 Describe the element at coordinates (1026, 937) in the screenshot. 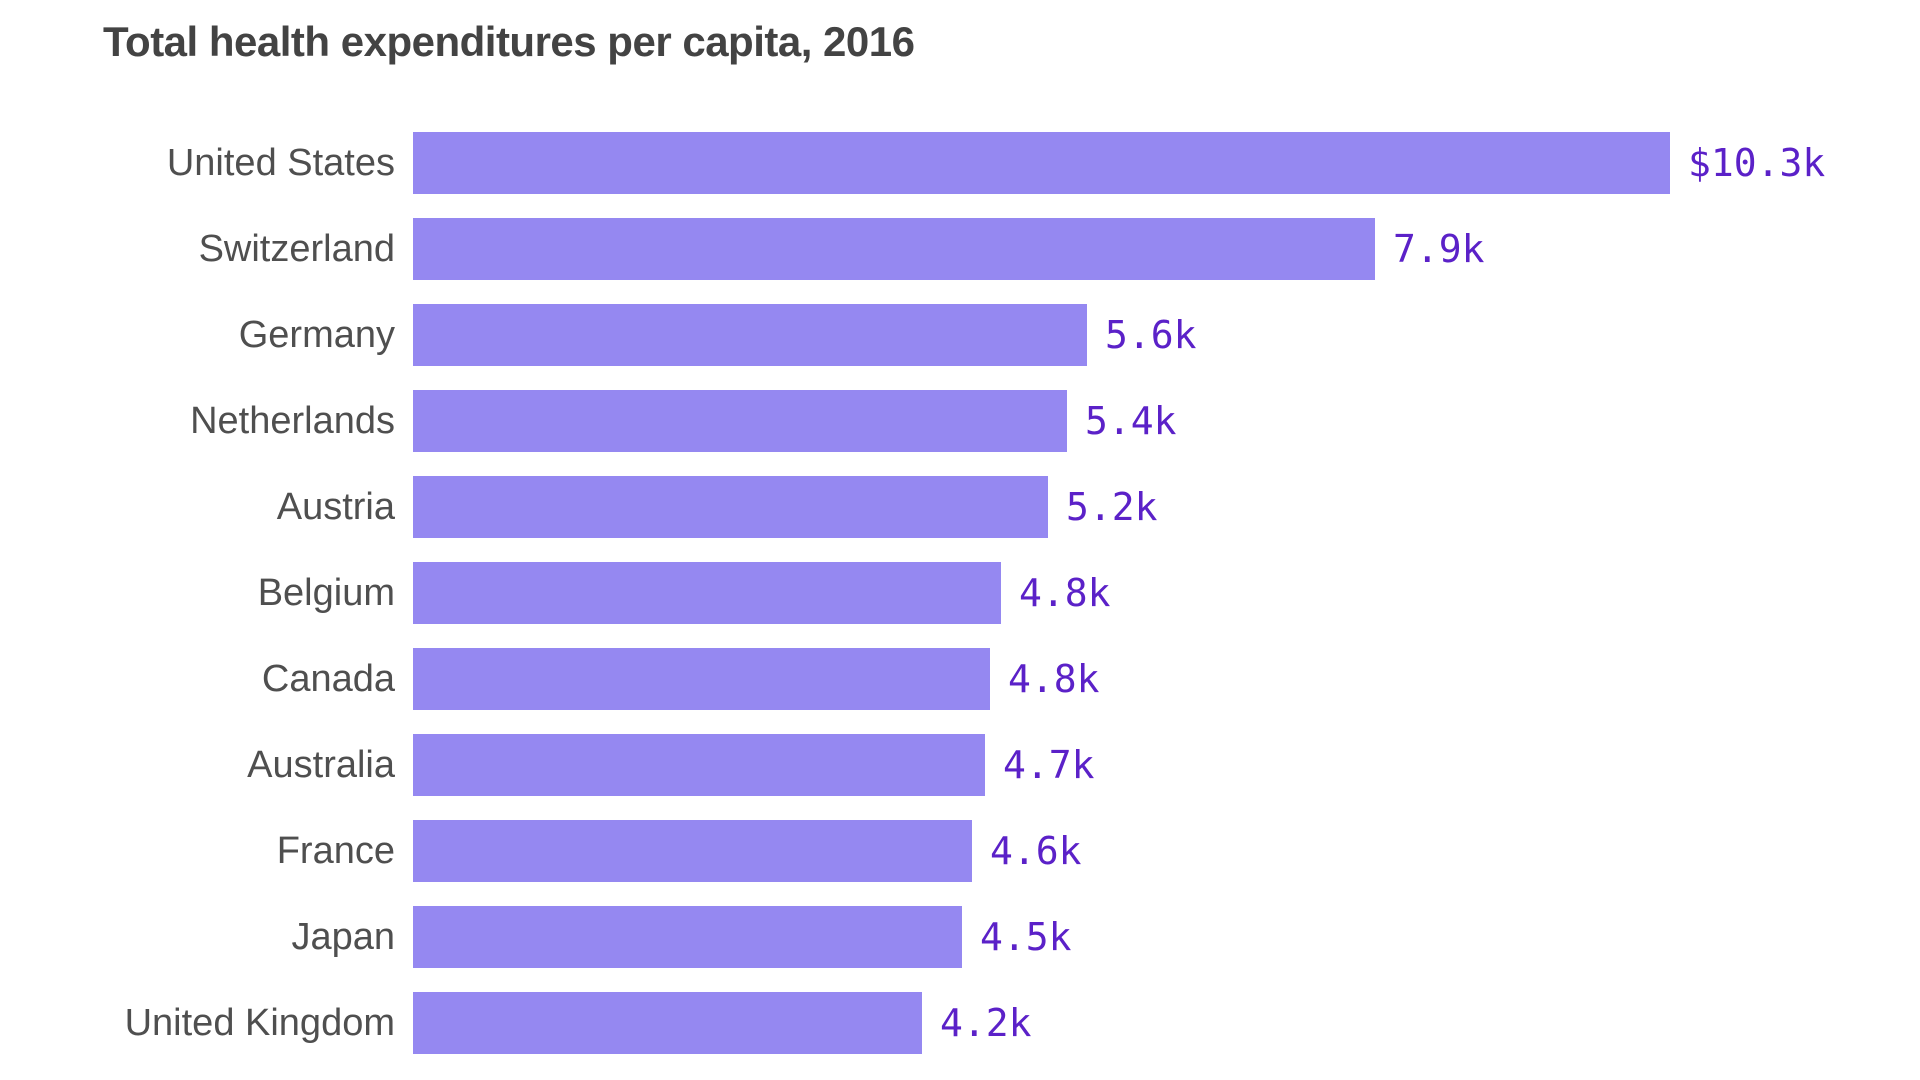

I see `value-label: 4.5k` at that location.